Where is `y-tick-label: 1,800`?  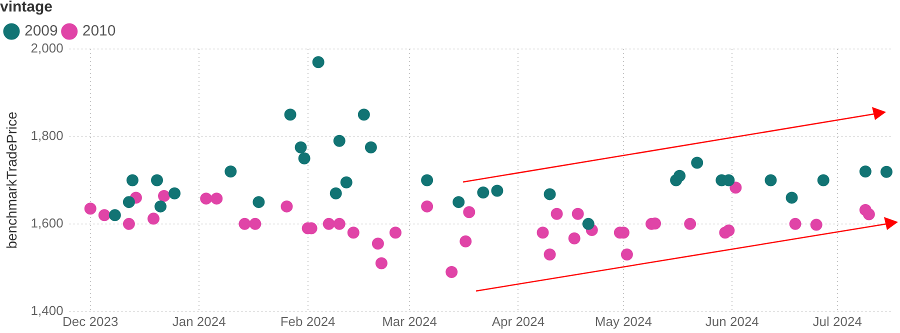
y-tick-label: 1,800 is located at coordinates (47, 136).